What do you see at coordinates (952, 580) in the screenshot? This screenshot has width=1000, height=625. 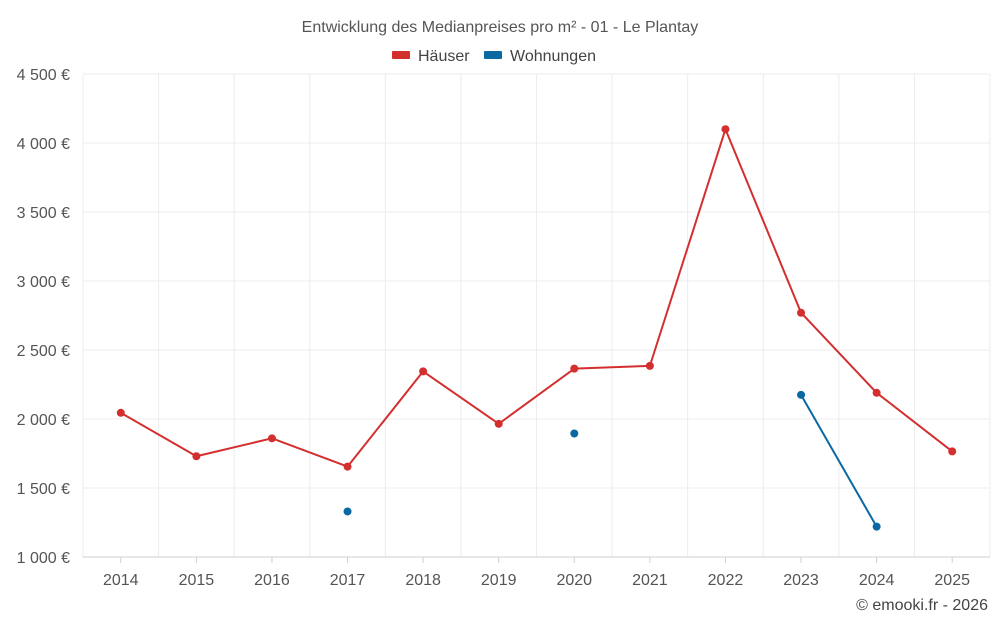 I see `x-tick-label: 2025` at bounding box center [952, 580].